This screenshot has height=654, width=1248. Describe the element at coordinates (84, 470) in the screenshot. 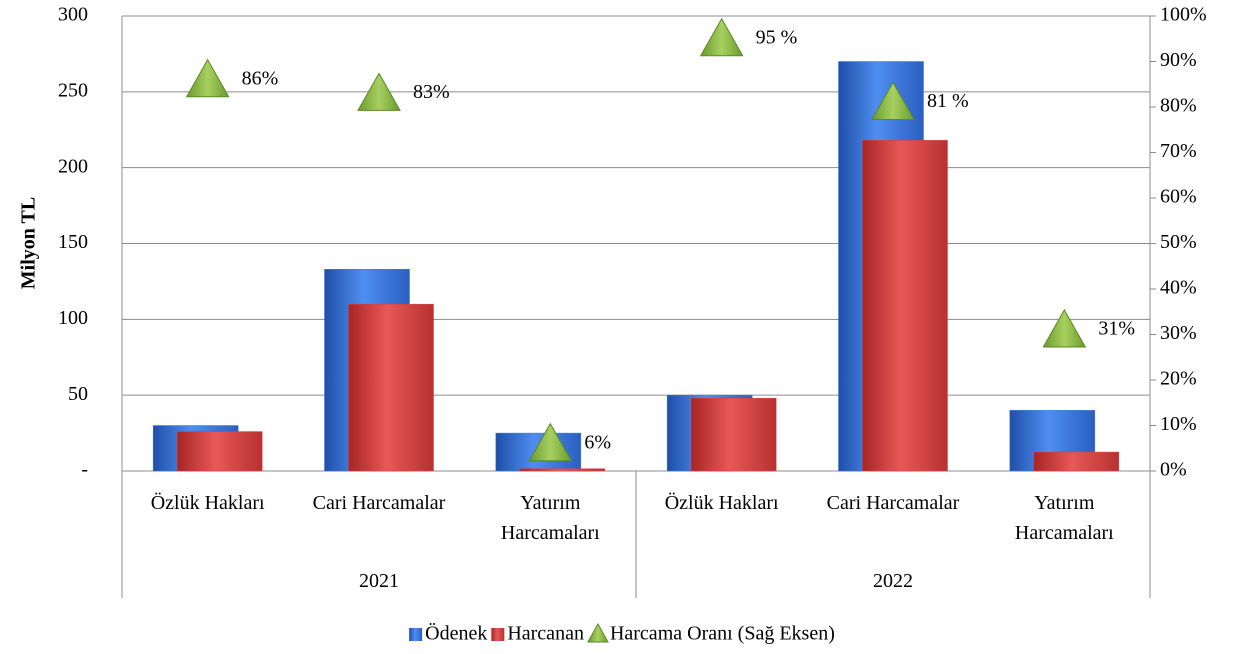

I see `y-tick-label: -` at that location.